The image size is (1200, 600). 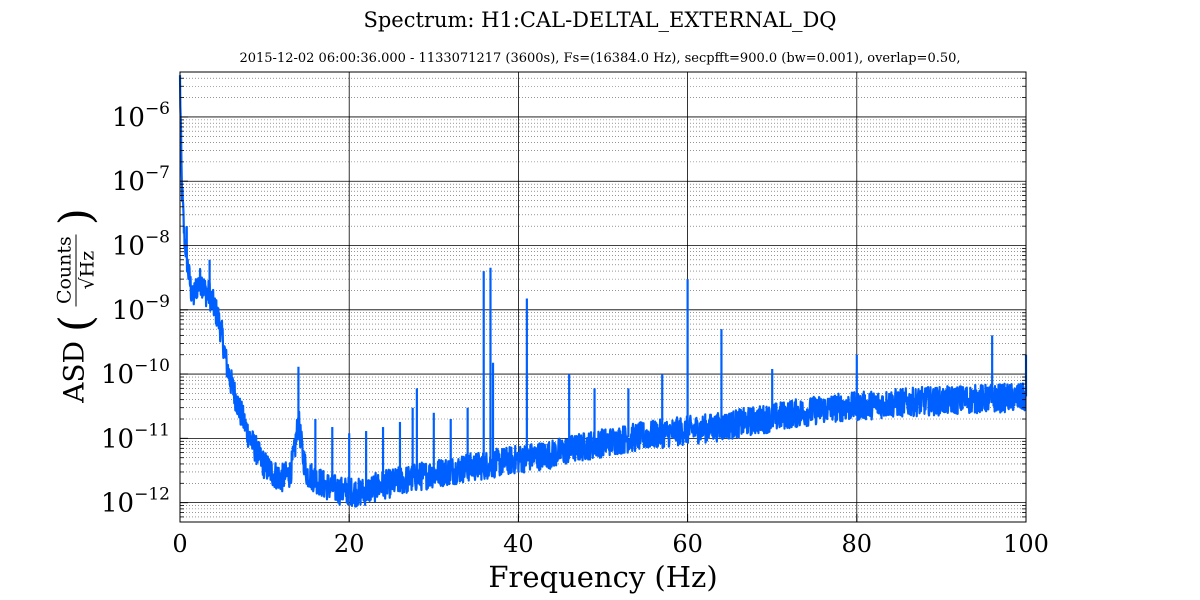 I want to click on y-axis-label-prefix: ASD, so click(x=74, y=372).